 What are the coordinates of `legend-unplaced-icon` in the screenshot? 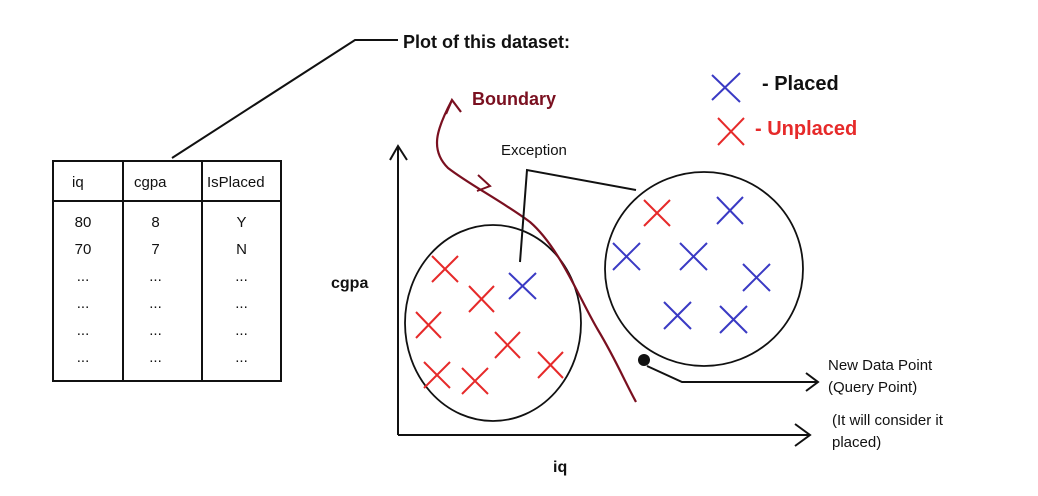 It's located at (731, 131).